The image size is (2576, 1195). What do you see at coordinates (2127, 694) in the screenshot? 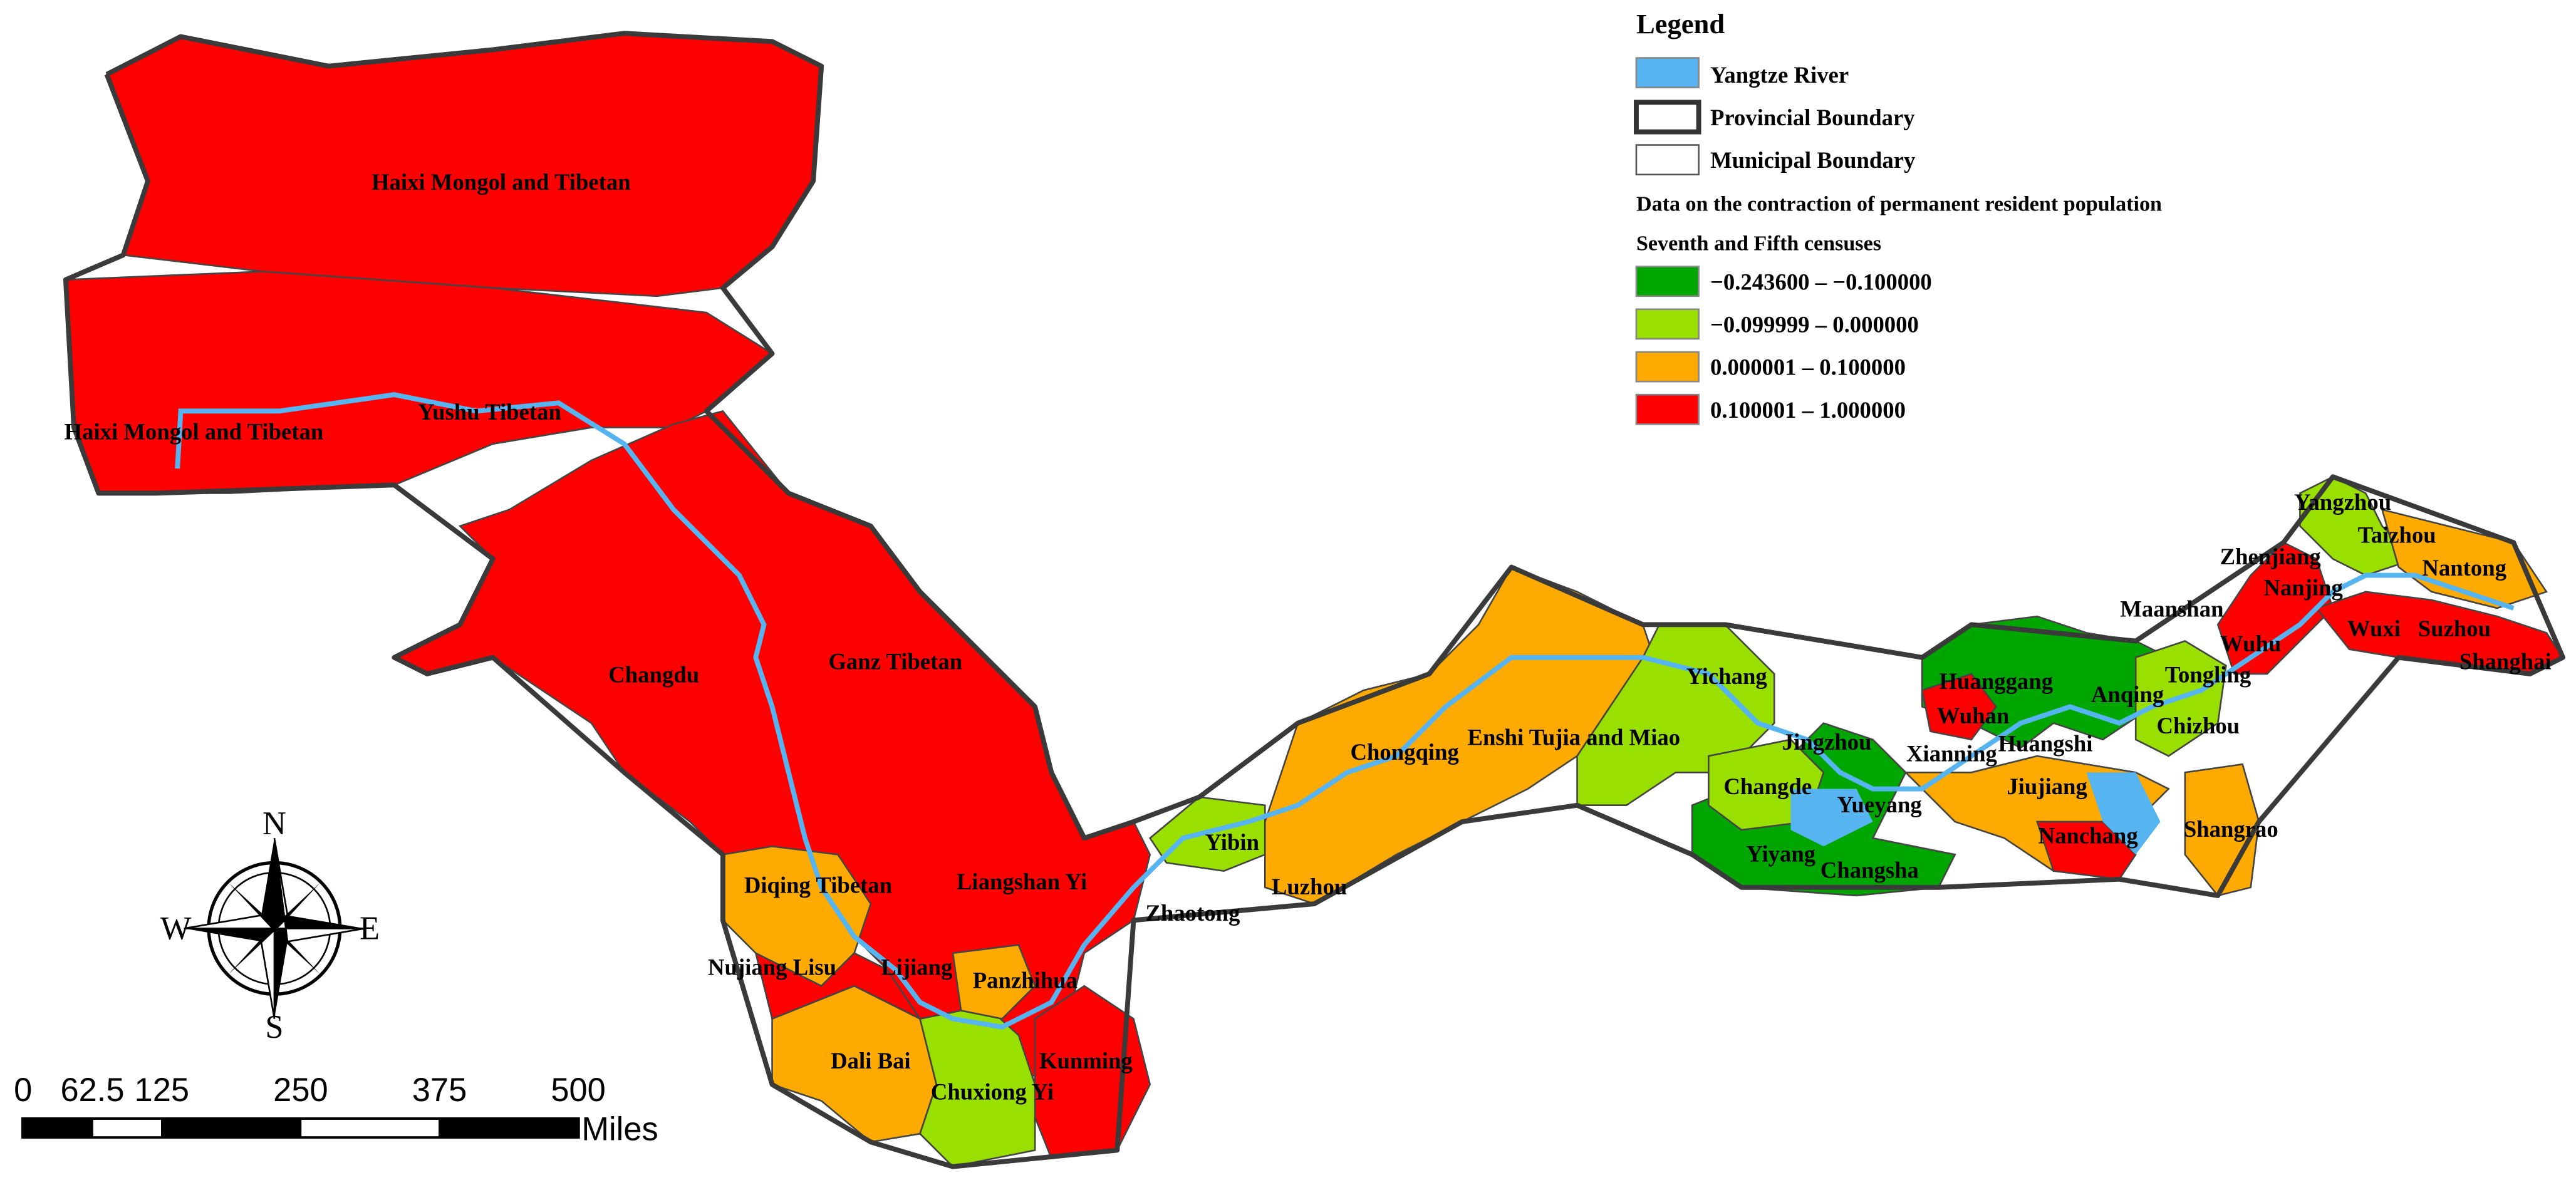
I see `place-label: Anqing` at bounding box center [2127, 694].